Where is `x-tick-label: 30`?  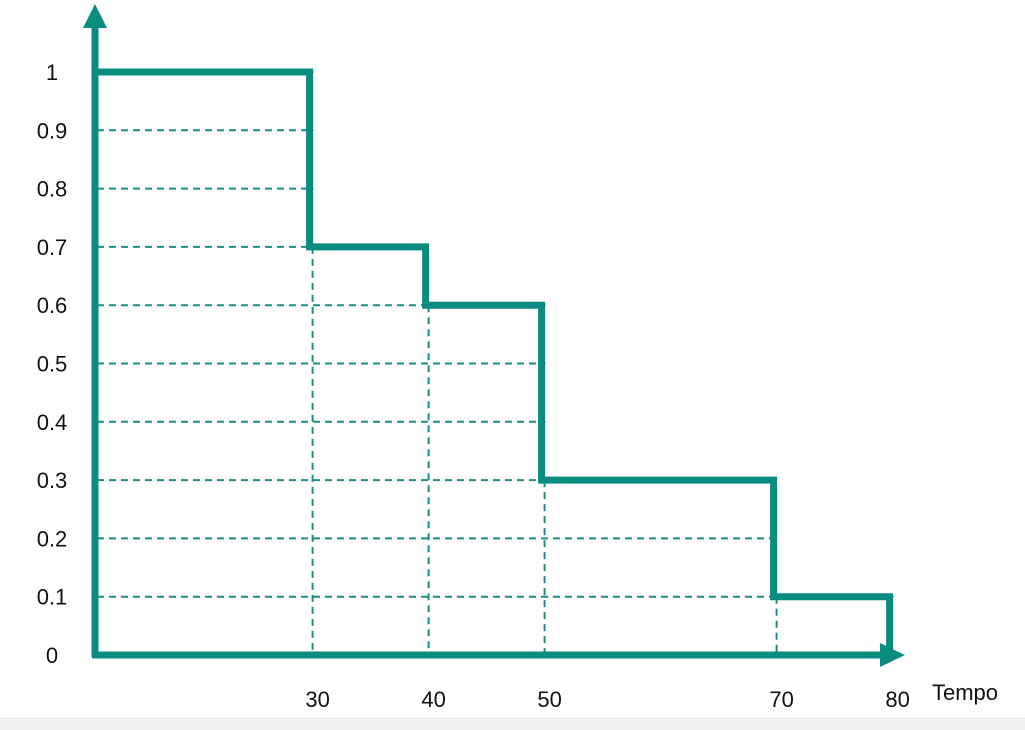 x-tick-label: 30 is located at coordinates (317, 699).